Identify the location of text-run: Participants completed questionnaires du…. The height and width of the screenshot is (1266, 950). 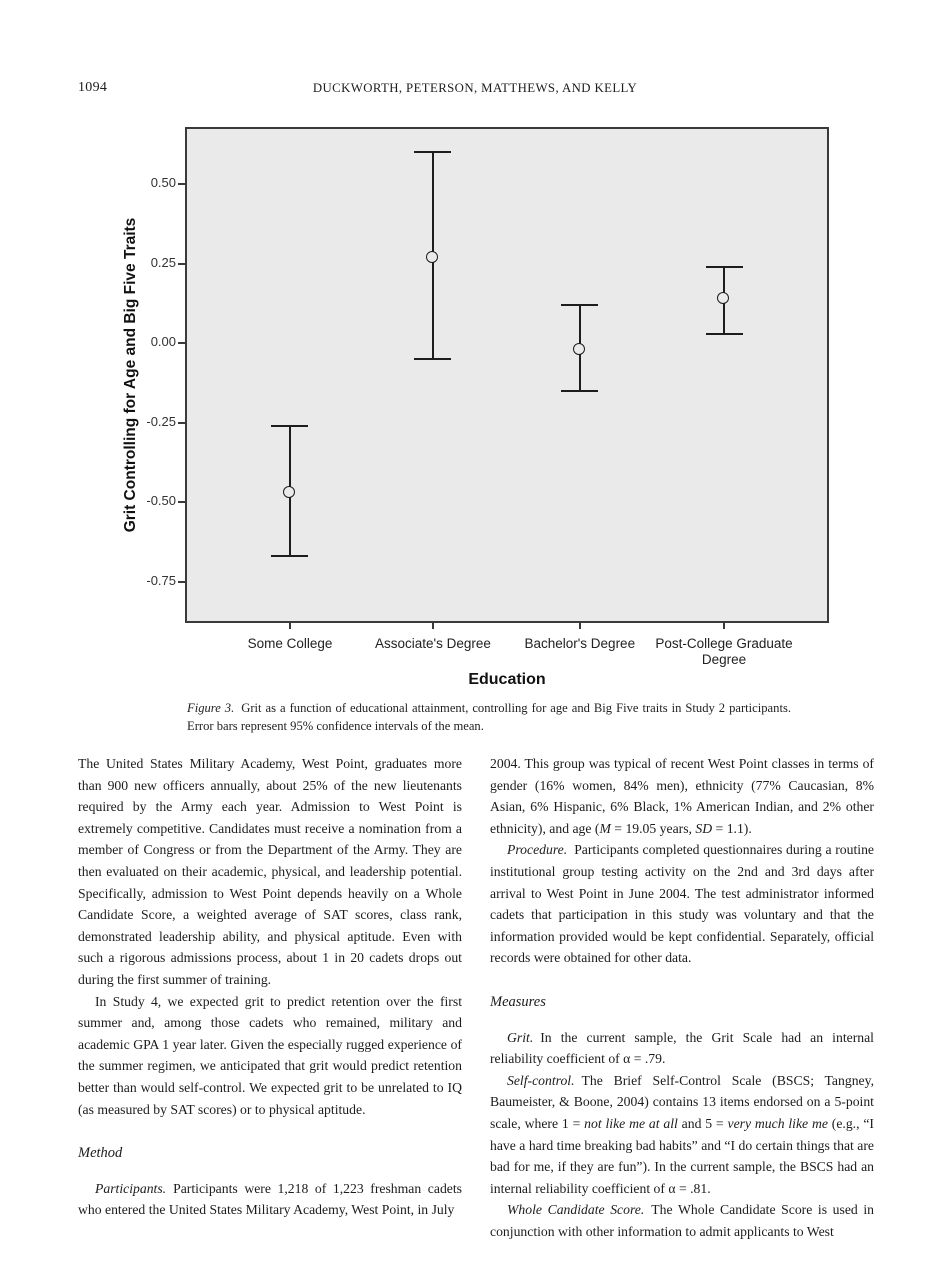
(682, 904).